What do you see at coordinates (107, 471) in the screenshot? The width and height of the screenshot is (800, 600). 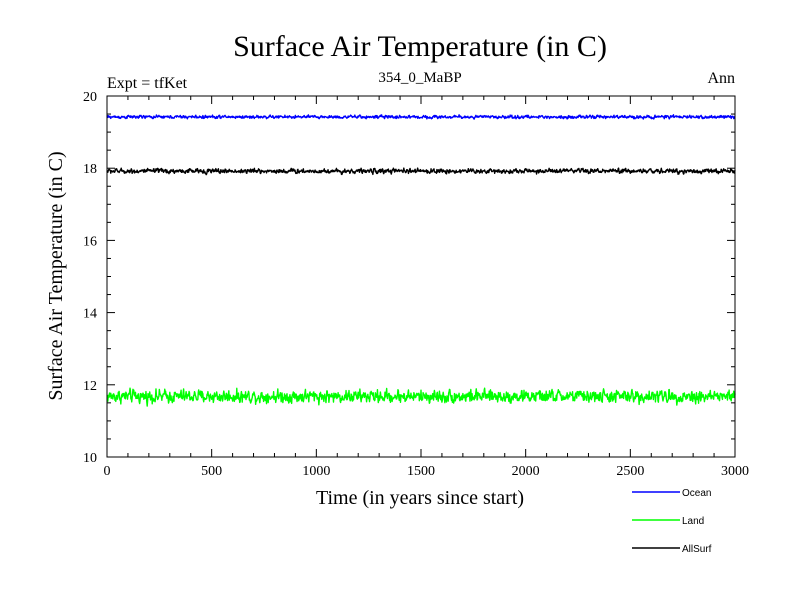 I see `x-tick-label: 0` at bounding box center [107, 471].